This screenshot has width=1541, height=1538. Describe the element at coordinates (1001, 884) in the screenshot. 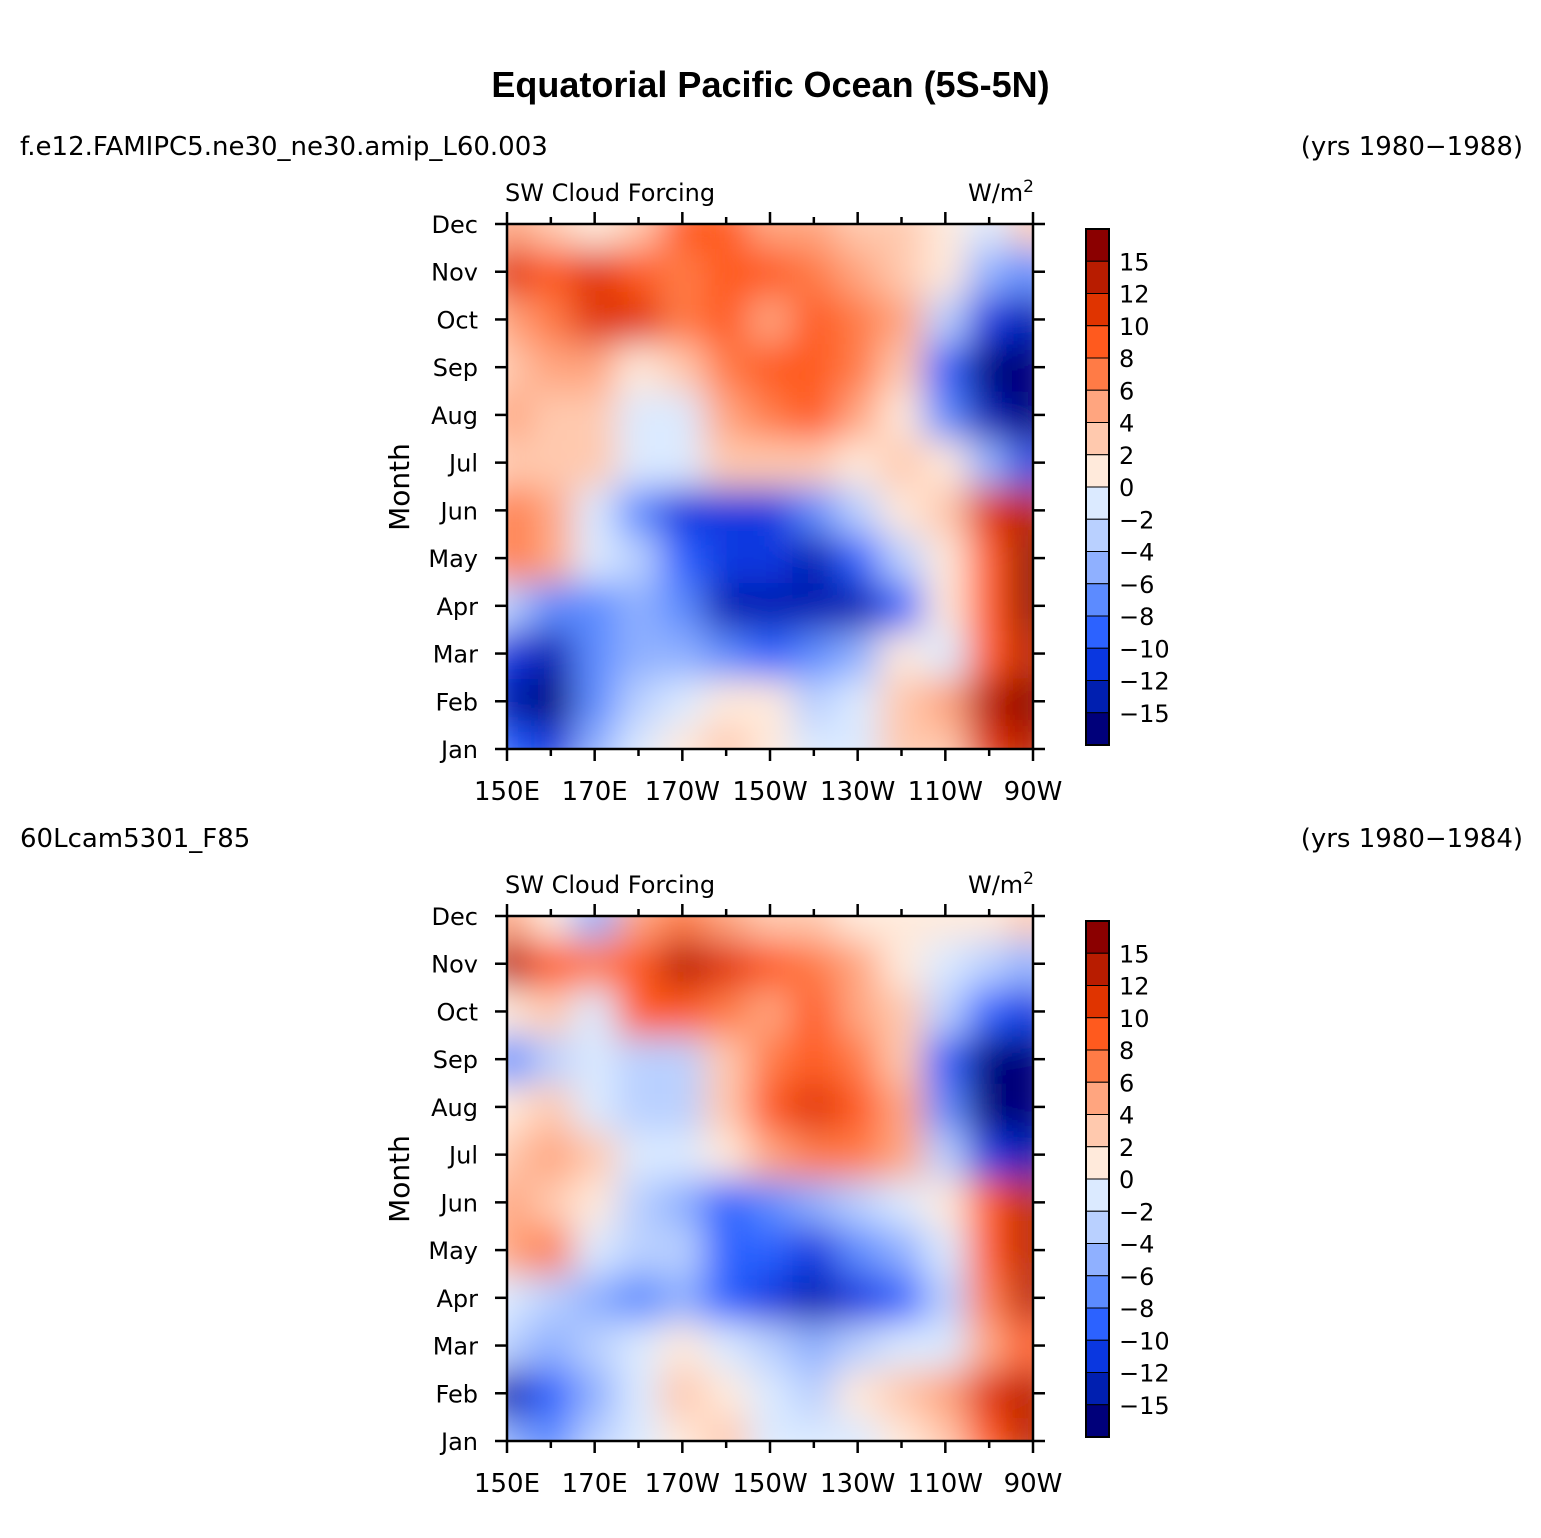

I see `units-label-2: W/m2` at that location.